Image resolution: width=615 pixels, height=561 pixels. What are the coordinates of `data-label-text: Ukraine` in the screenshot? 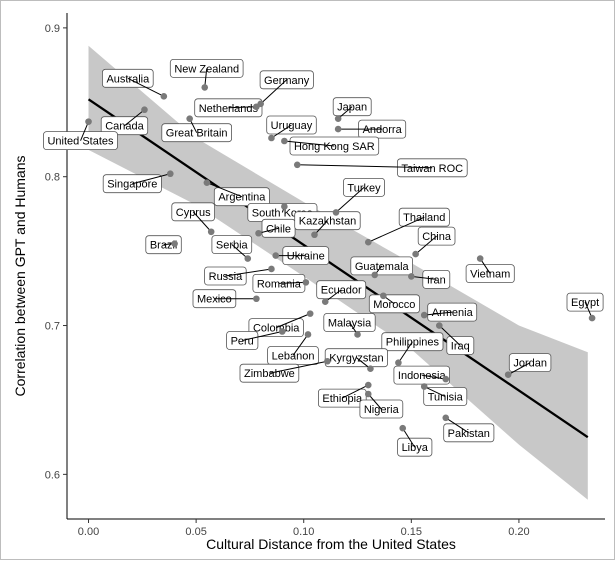 It's located at (306, 257).